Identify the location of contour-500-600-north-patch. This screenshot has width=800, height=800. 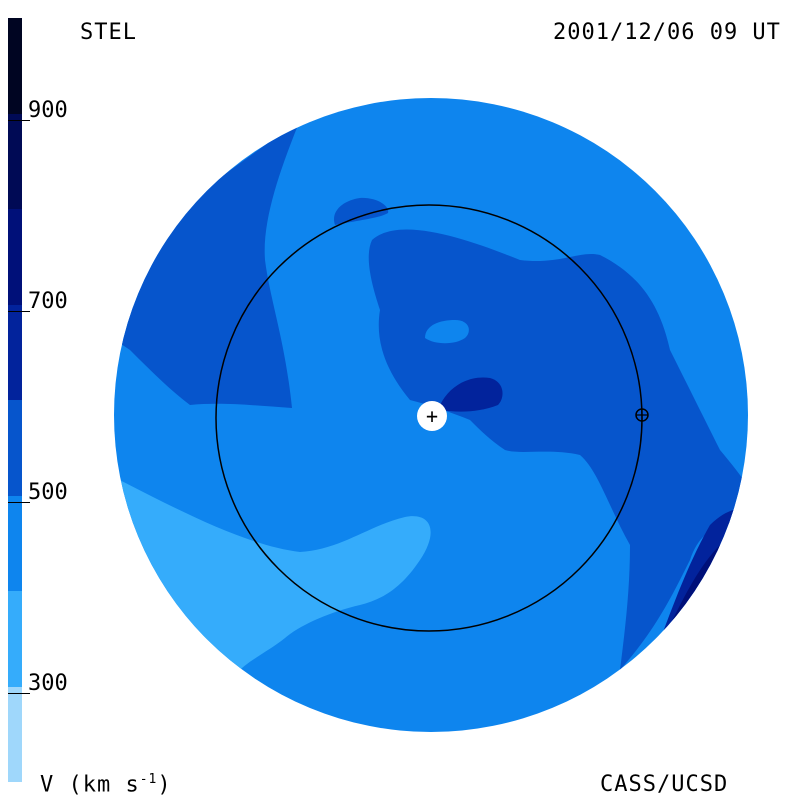
(361, 211).